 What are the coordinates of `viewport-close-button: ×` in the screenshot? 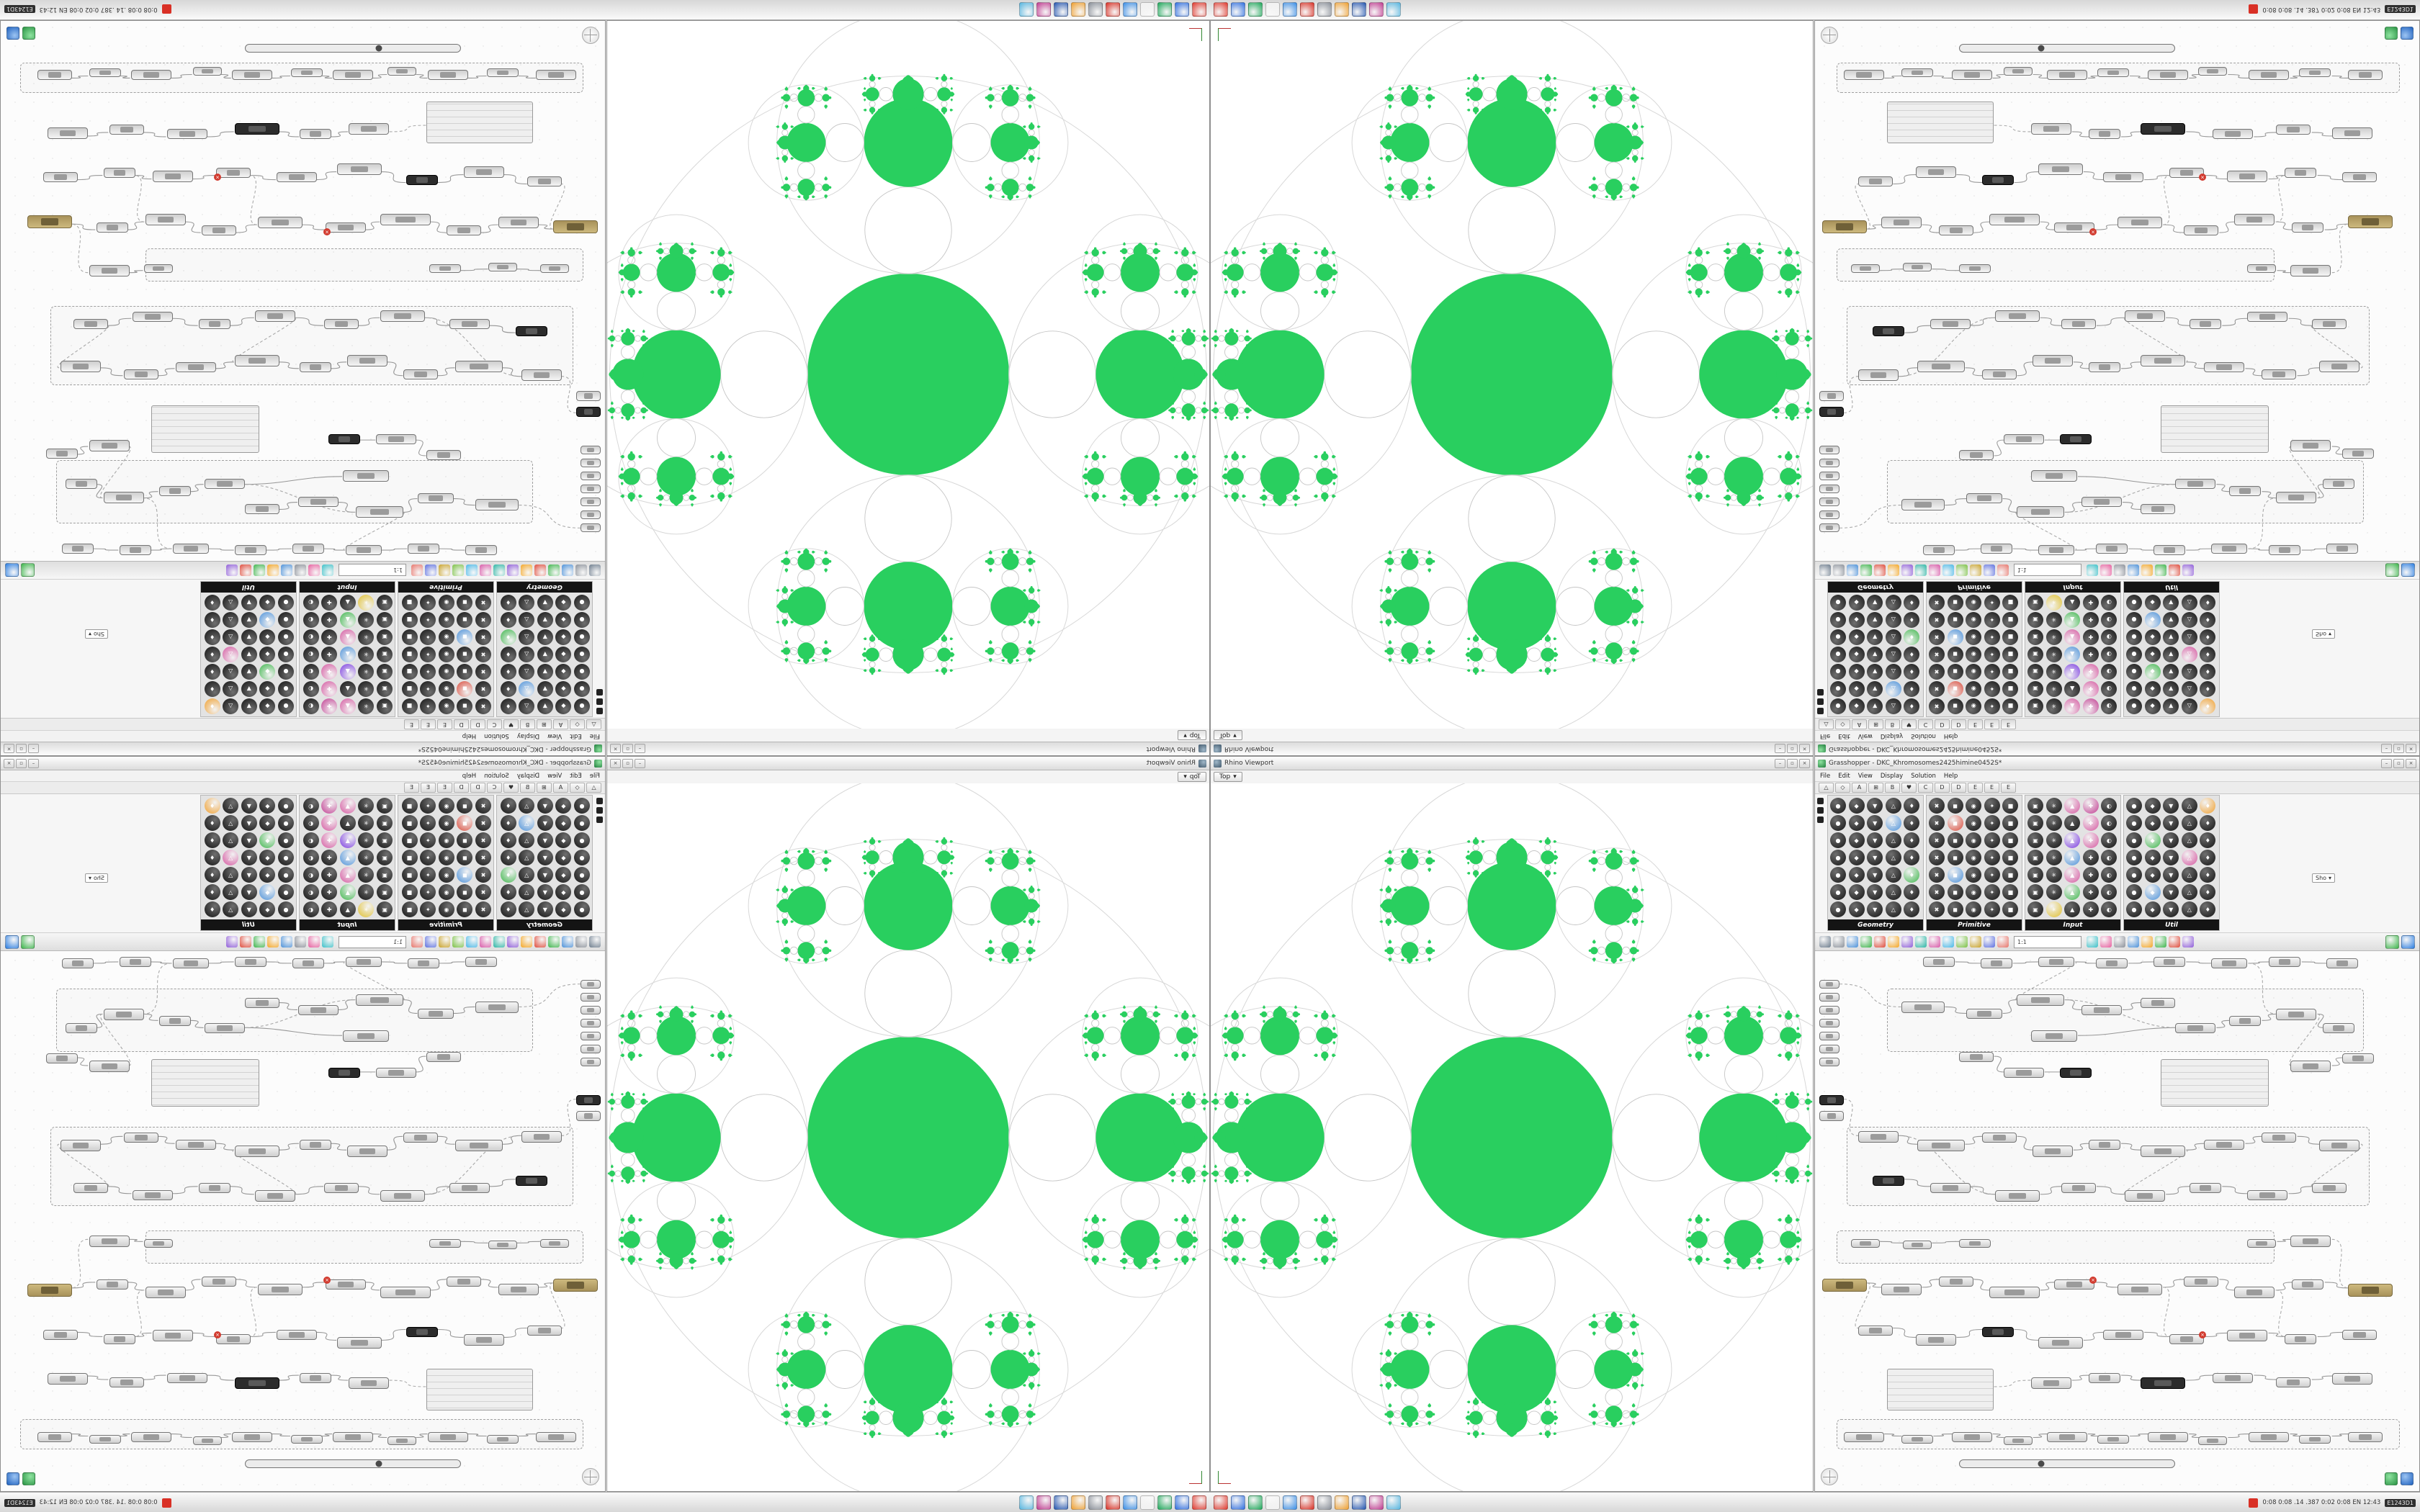 It's located at (615, 749).